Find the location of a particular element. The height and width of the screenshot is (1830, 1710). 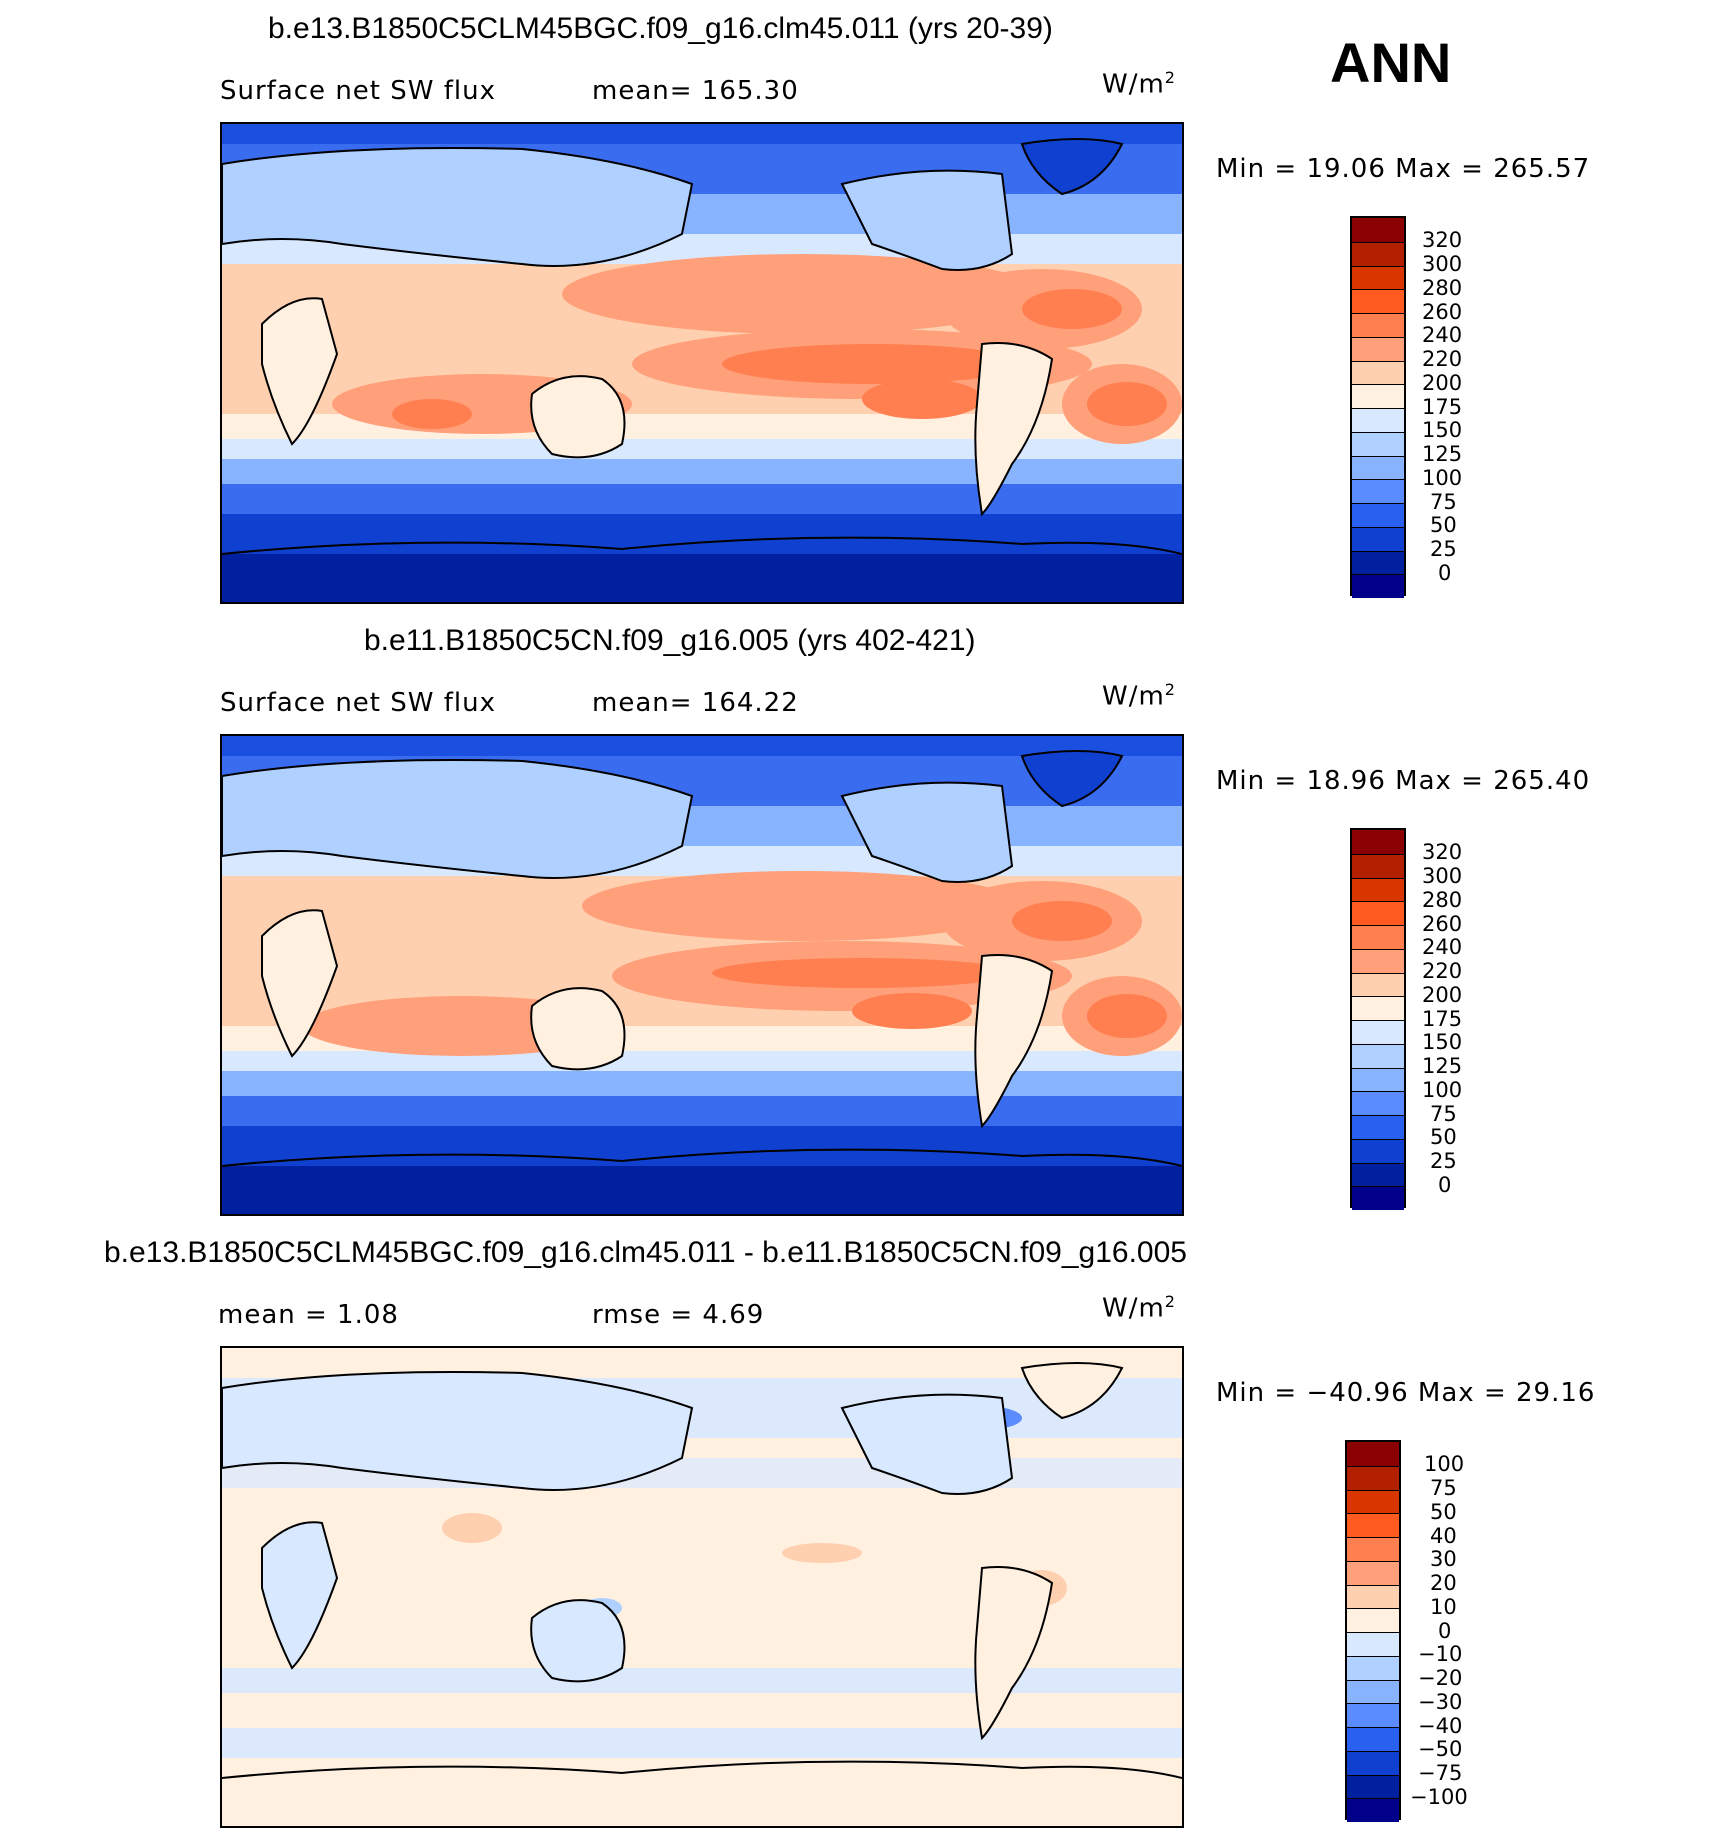

colorbar-tick: 280 is located at coordinates (1442, 288).